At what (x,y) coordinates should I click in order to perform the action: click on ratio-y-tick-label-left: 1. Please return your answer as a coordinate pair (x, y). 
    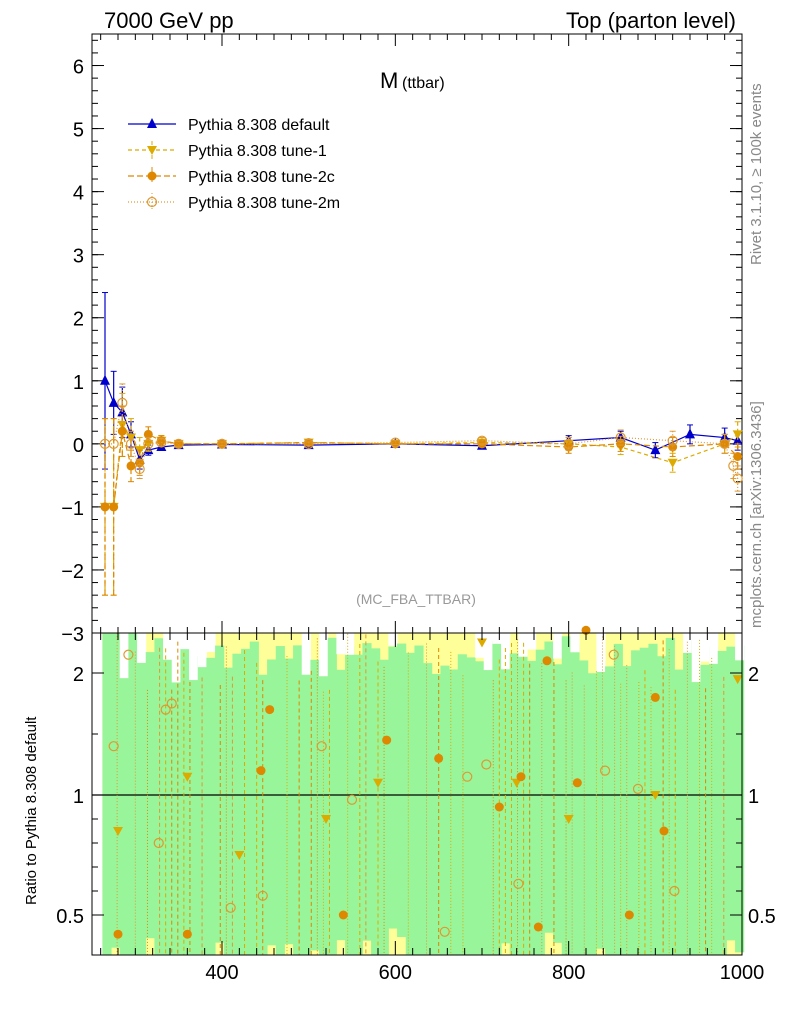
    Looking at the image, I should click on (78, 797).